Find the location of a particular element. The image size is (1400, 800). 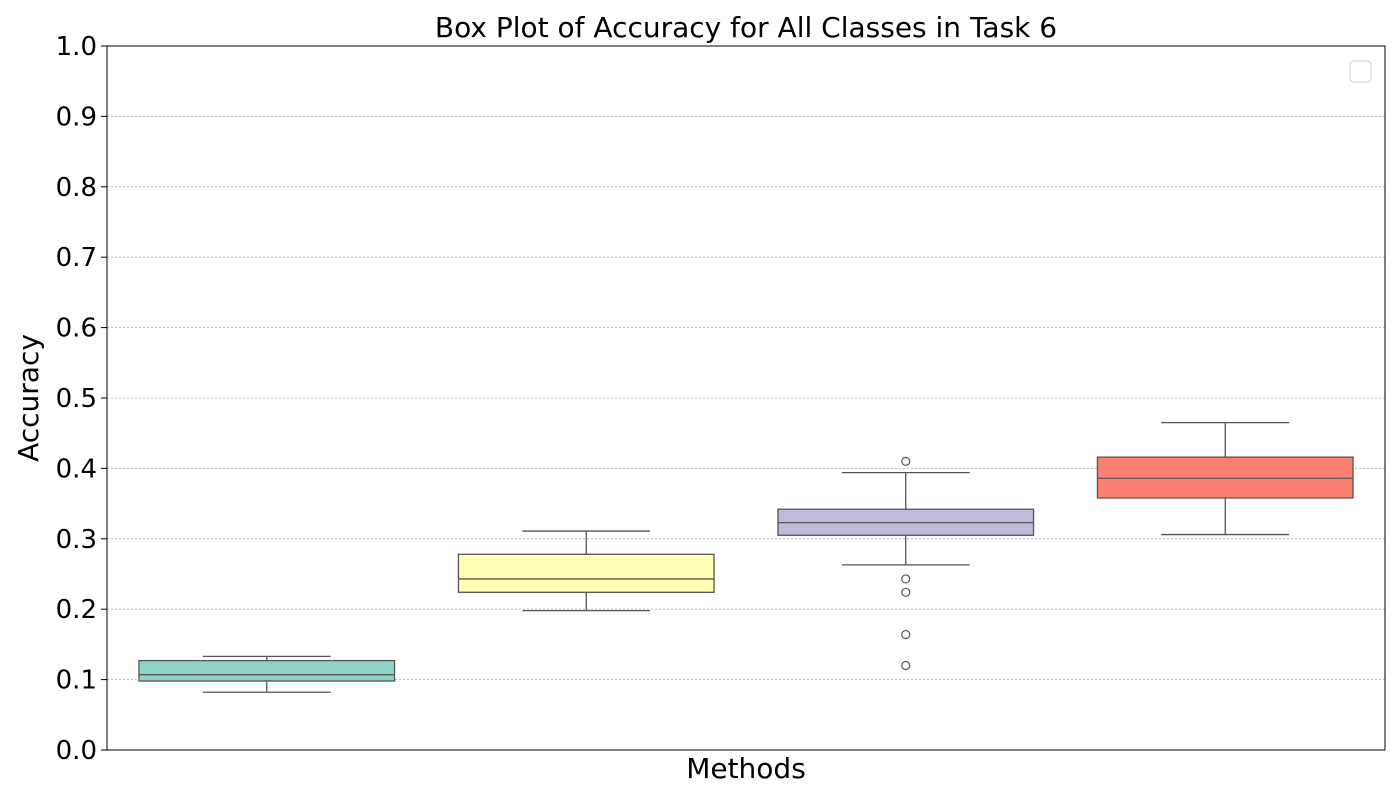

y-axis-ticks: 0.0 0.1 0.2 0.3 0.4 0.5 0.6 0.7 0.8 0.9 1.0 is located at coordinates (81, 399).